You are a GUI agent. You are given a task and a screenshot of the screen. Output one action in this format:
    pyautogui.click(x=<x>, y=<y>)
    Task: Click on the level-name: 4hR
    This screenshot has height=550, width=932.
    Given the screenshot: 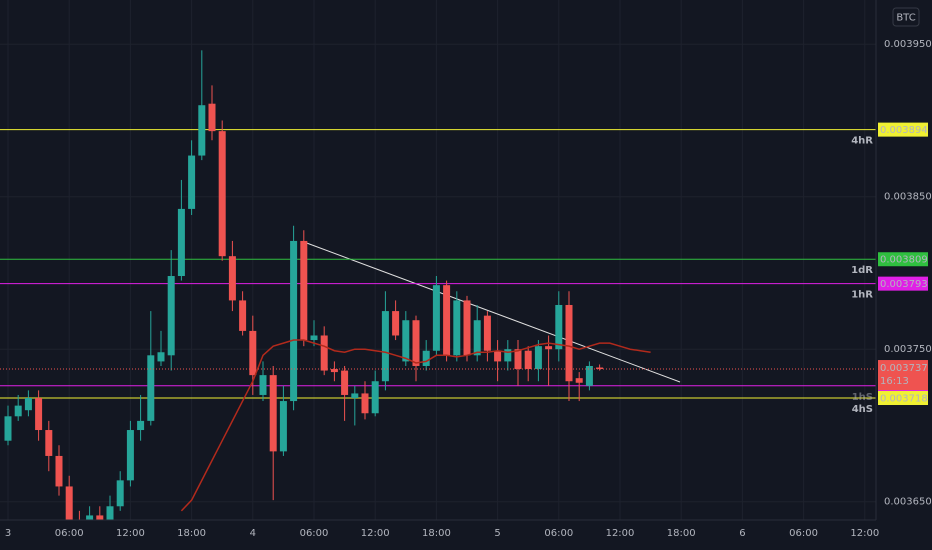 What is the action you would take?
    pyautogui.click(x=862, y=141)
    